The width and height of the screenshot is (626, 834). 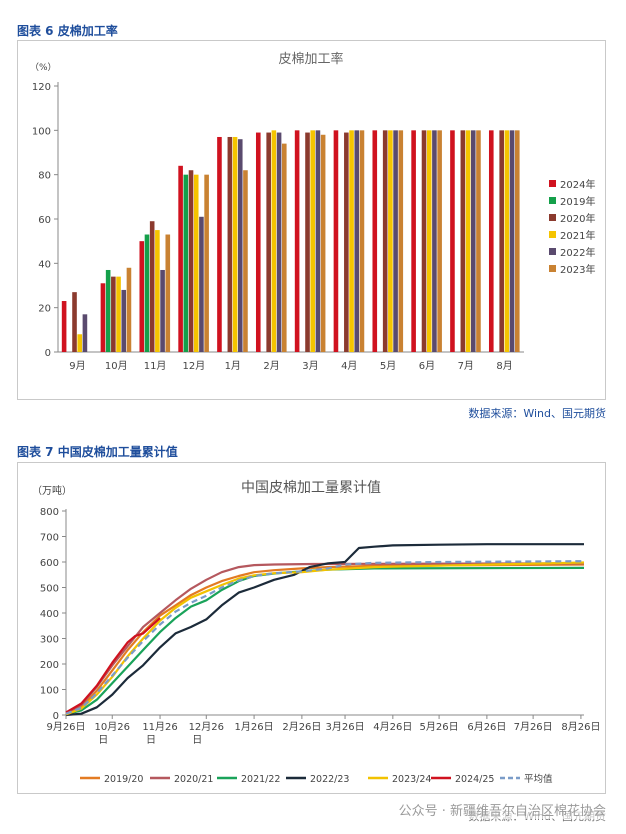 What do you see at coordinates (193, 779) in the screenshot?
I see `legend-label: 2020/21` at bounding box center [193, 779].